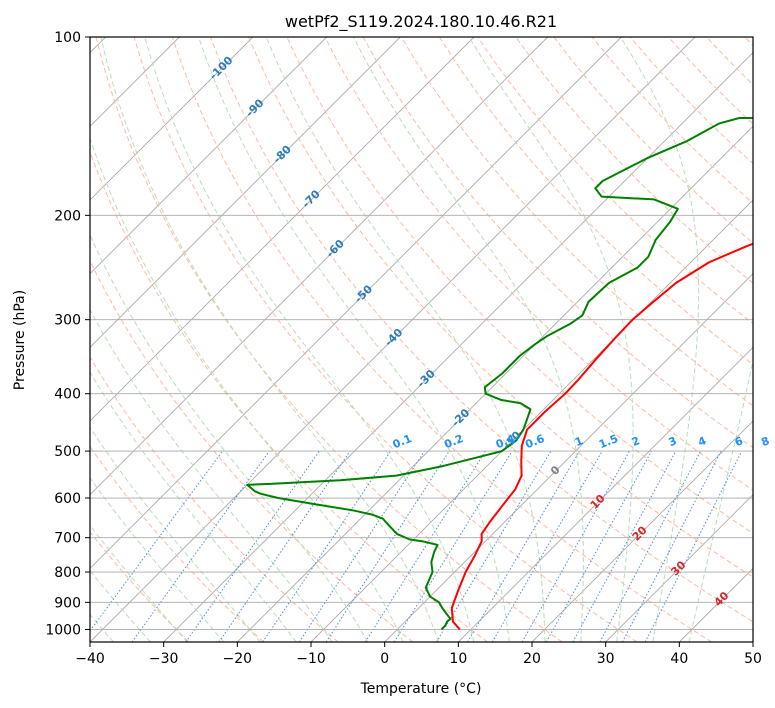 Image resolution: width=775 pixels, height=708 pixels. What do you see at coordinates (765, 441) in the screenshot?
I see `mixing-ratio-label: 8` at bounding box center [765, 441].